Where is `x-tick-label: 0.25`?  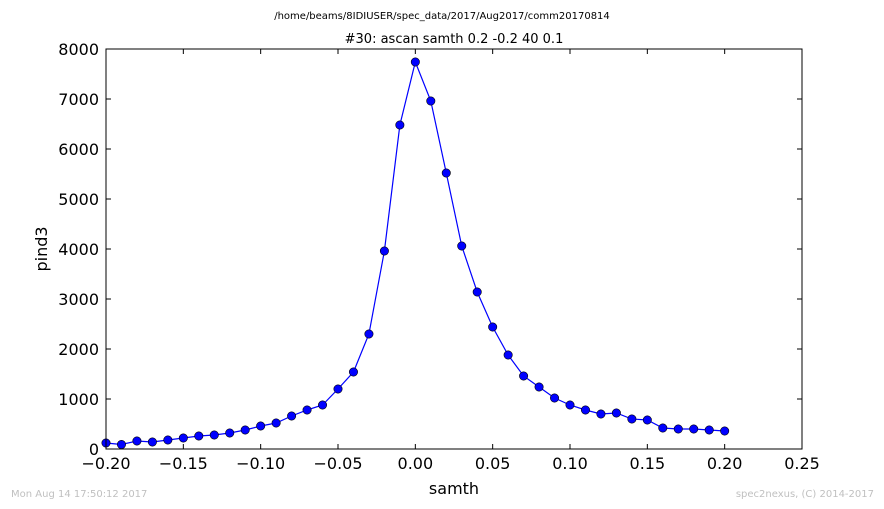 x-tick-label: 0.25 is located at coordinates (802, 463).